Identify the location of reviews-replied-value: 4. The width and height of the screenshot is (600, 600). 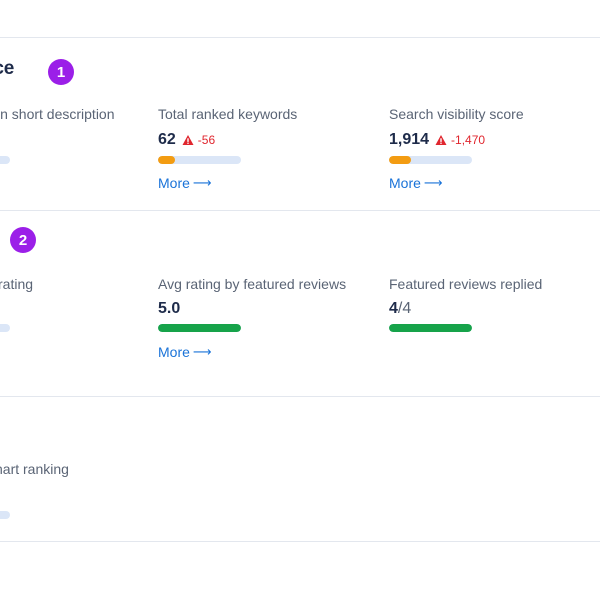
(393, 308).